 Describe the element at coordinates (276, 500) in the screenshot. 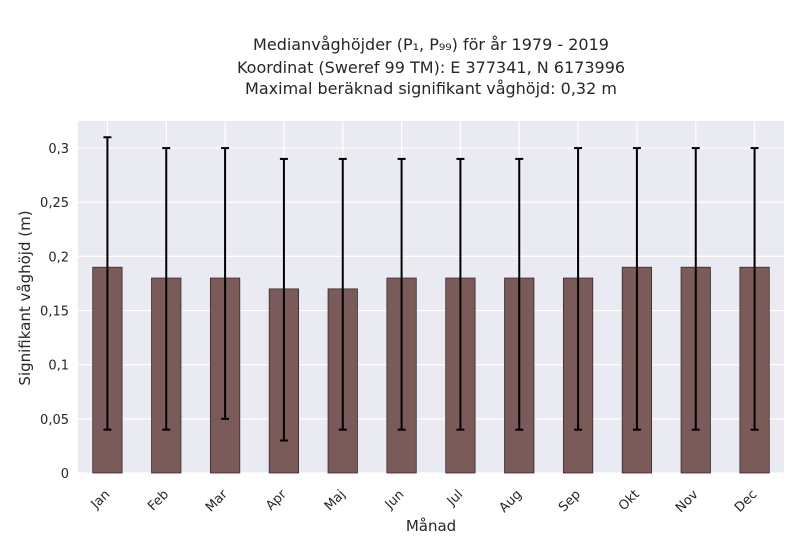

I see `x-tick-label: Apr` at that location.